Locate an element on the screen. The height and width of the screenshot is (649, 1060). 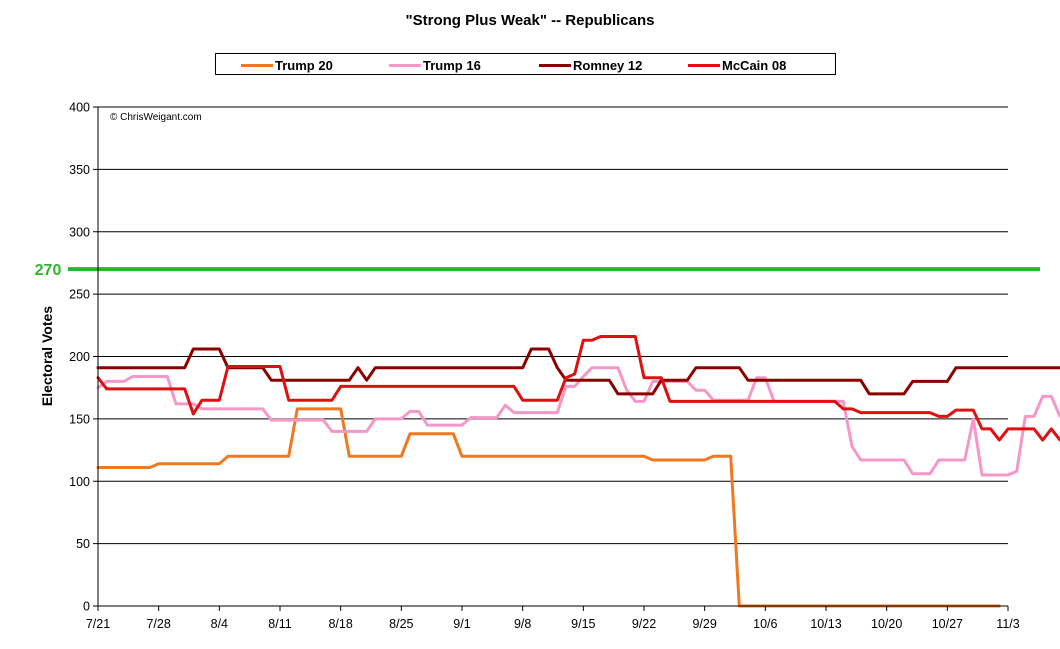
x-tick-label: 11/3 is located at coordinates (1007, 624).